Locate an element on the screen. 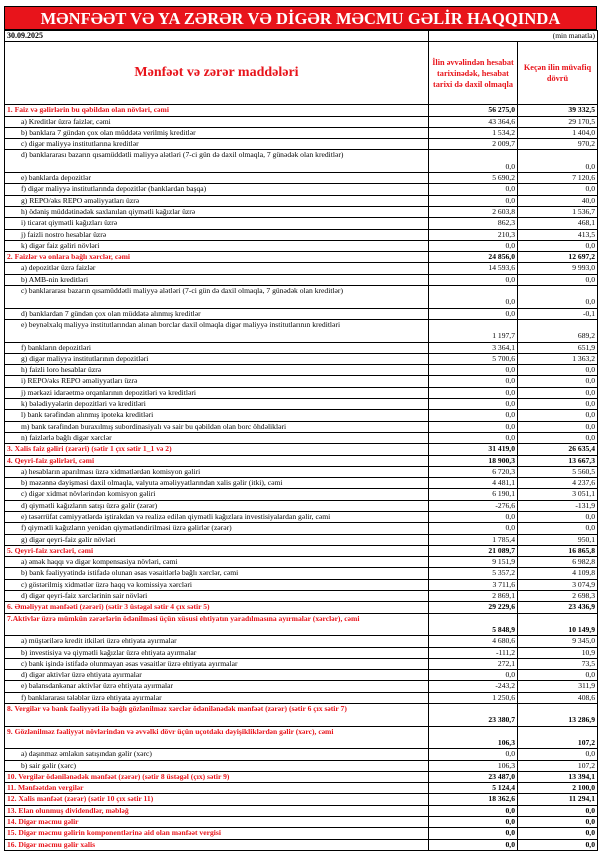  row-value-previous: 13 394,1 is located at coordinates (557, 777).